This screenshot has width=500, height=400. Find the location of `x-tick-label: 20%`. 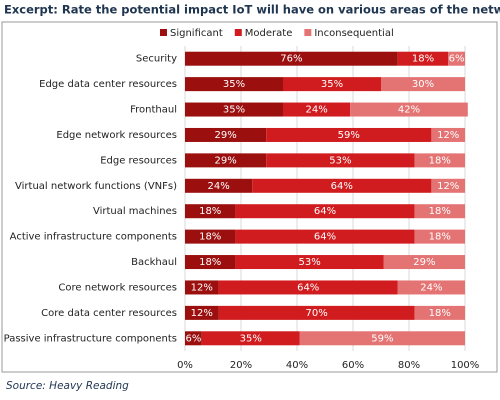

x-tick-label: 20% is located at coordinates (241, 365).